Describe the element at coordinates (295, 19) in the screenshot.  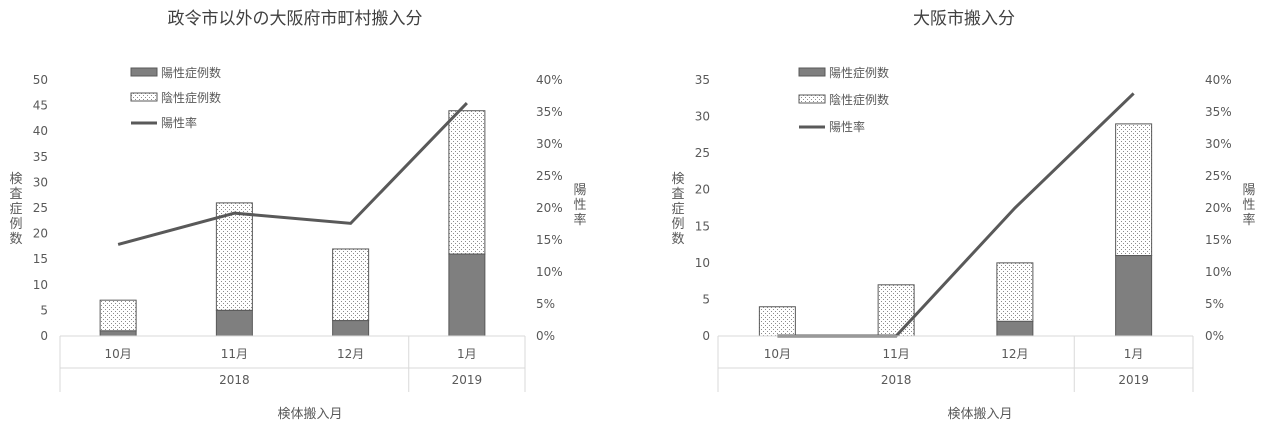
I see `chart-title: 政令市以外の大阪府市町村搬入分` at that location.